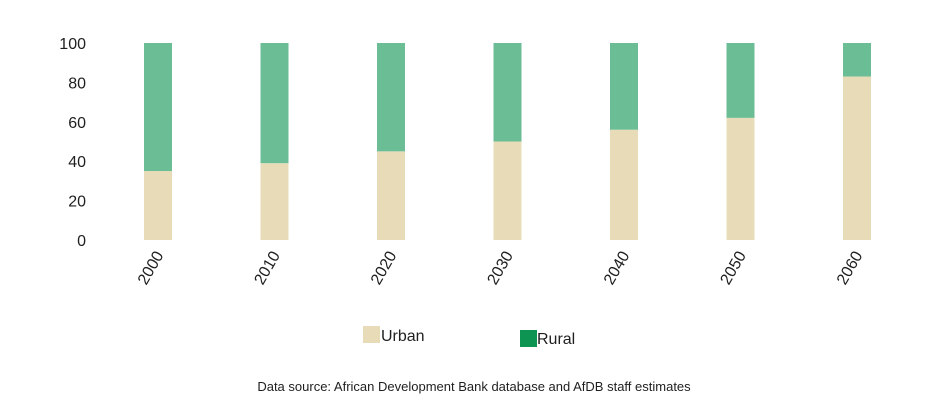 The image size is (940, 410). What do you see at coordinates (624, 86) in the screenshot?
I see `bar-segment-rural-2040` at bounding box center [624, 86].